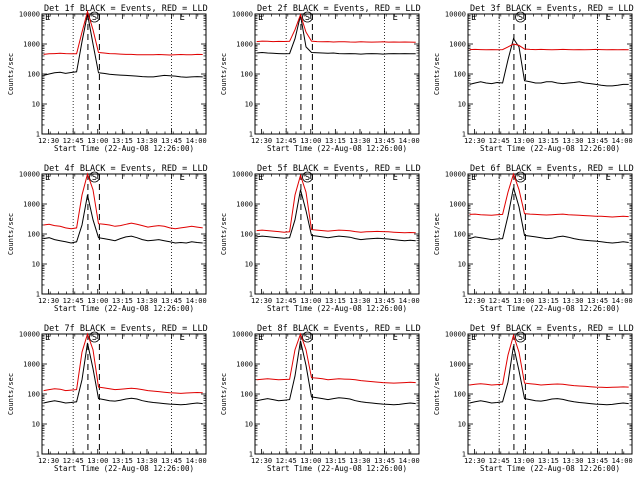 Image resolution: width=640 pixels, height=480 pixels. Describe the element at coordinates (552, 329) in the screenshot. I see `panel-title: Det 9f BLACK = Events, RED = LLD` at that location.